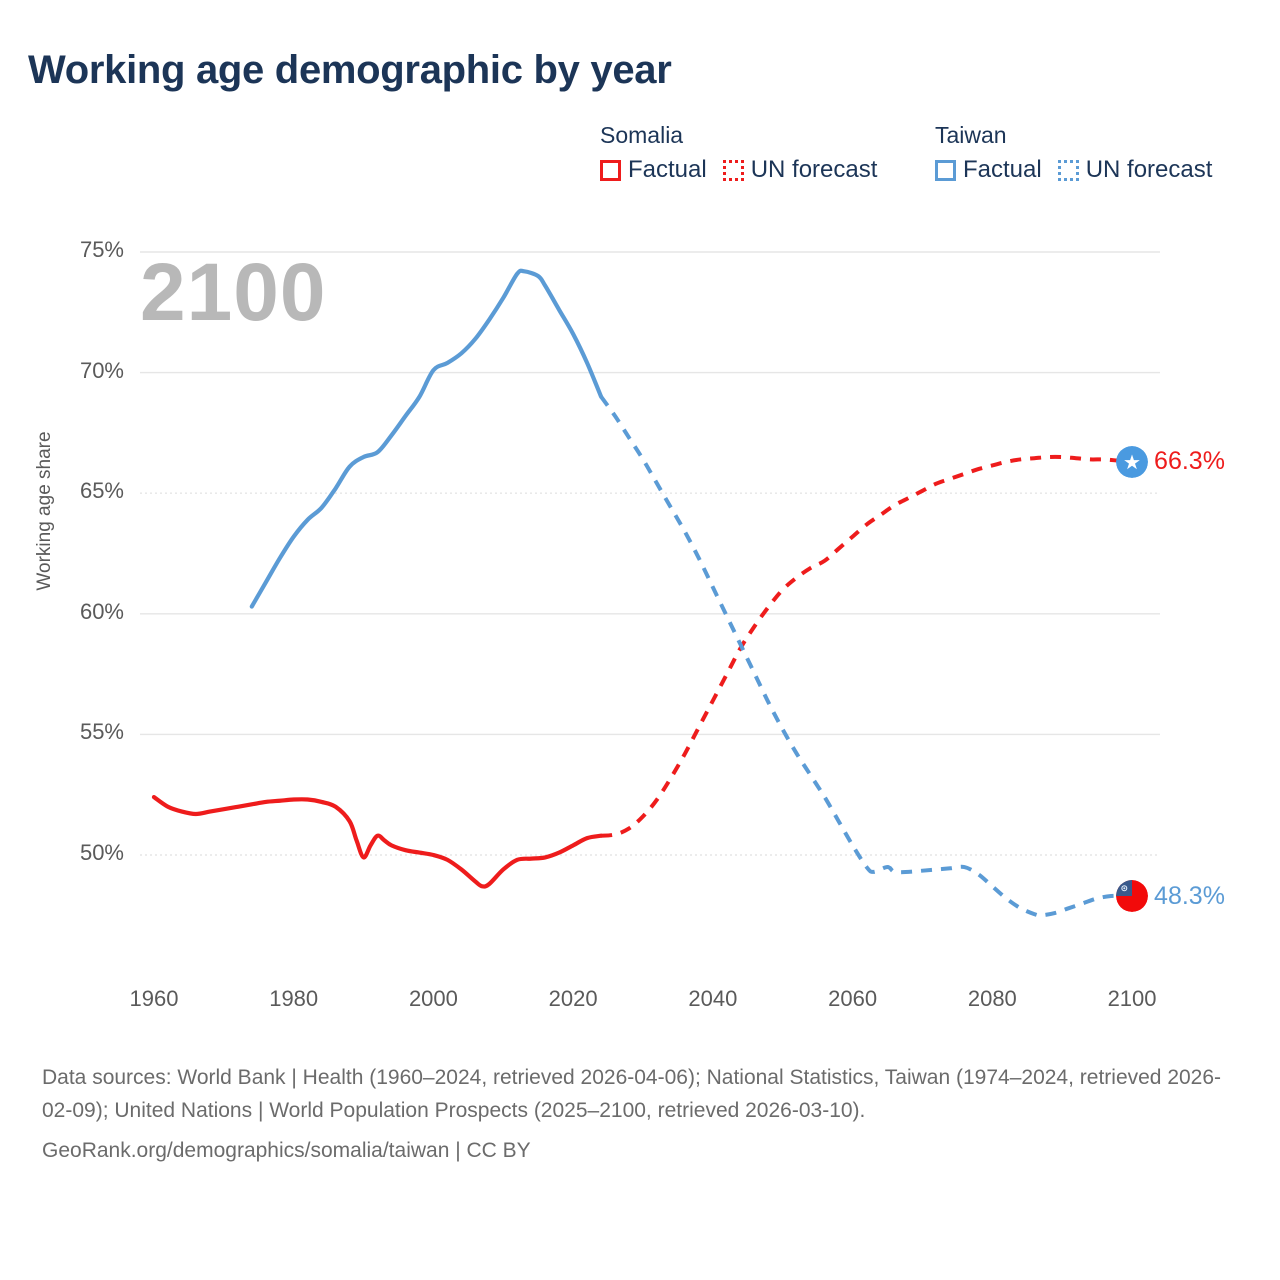  What do you see at coordinates (101, 370) in the screenshot?
I see `y-axis-tick-label: 70%` at bounding box center [101, 370].